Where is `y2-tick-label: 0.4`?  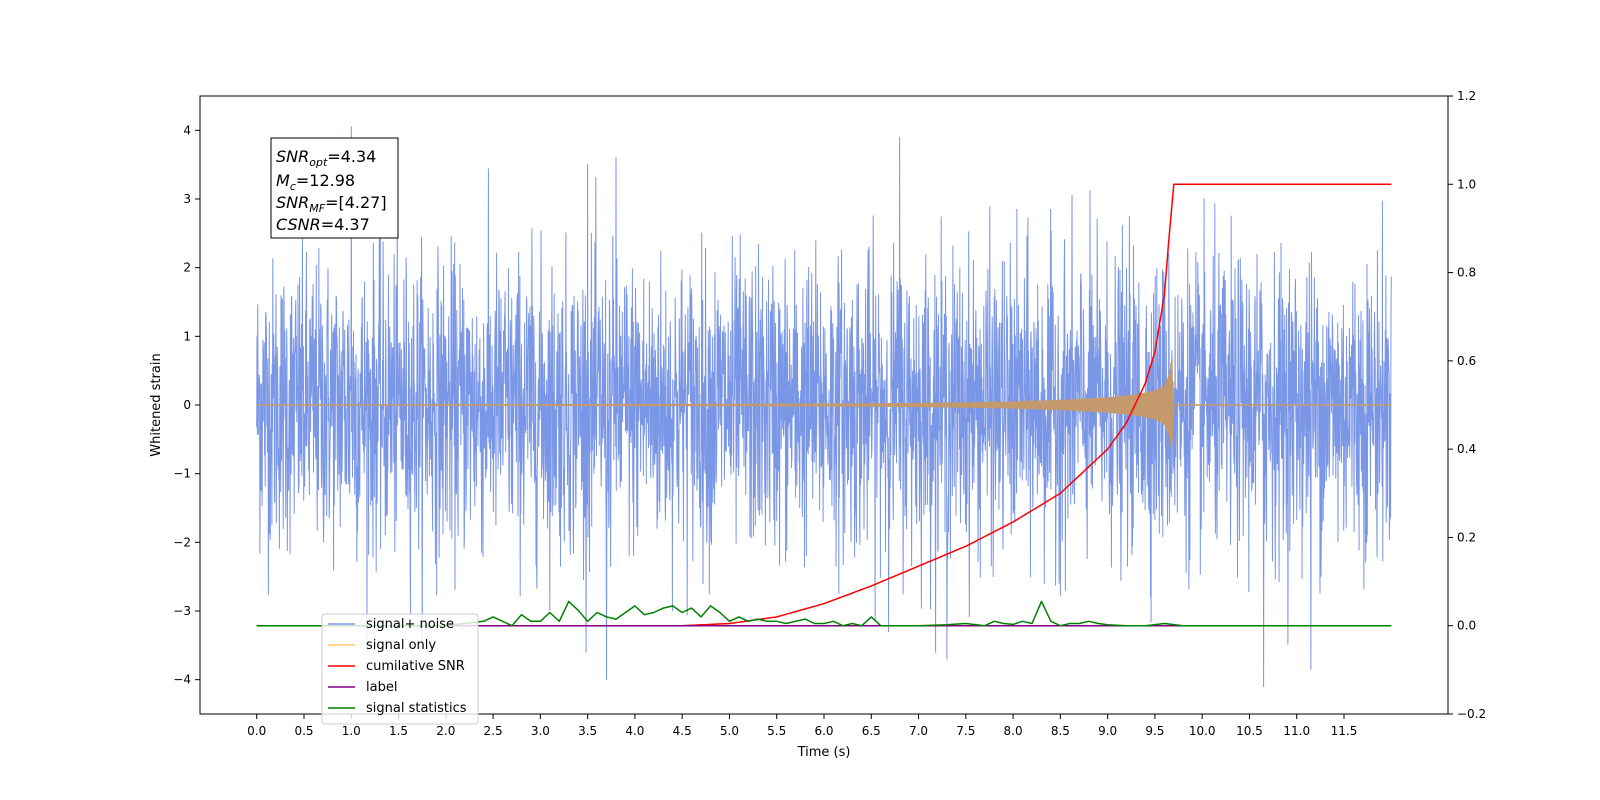
y2-tick-label: 0.4 is located at coordinates (1466, 449).